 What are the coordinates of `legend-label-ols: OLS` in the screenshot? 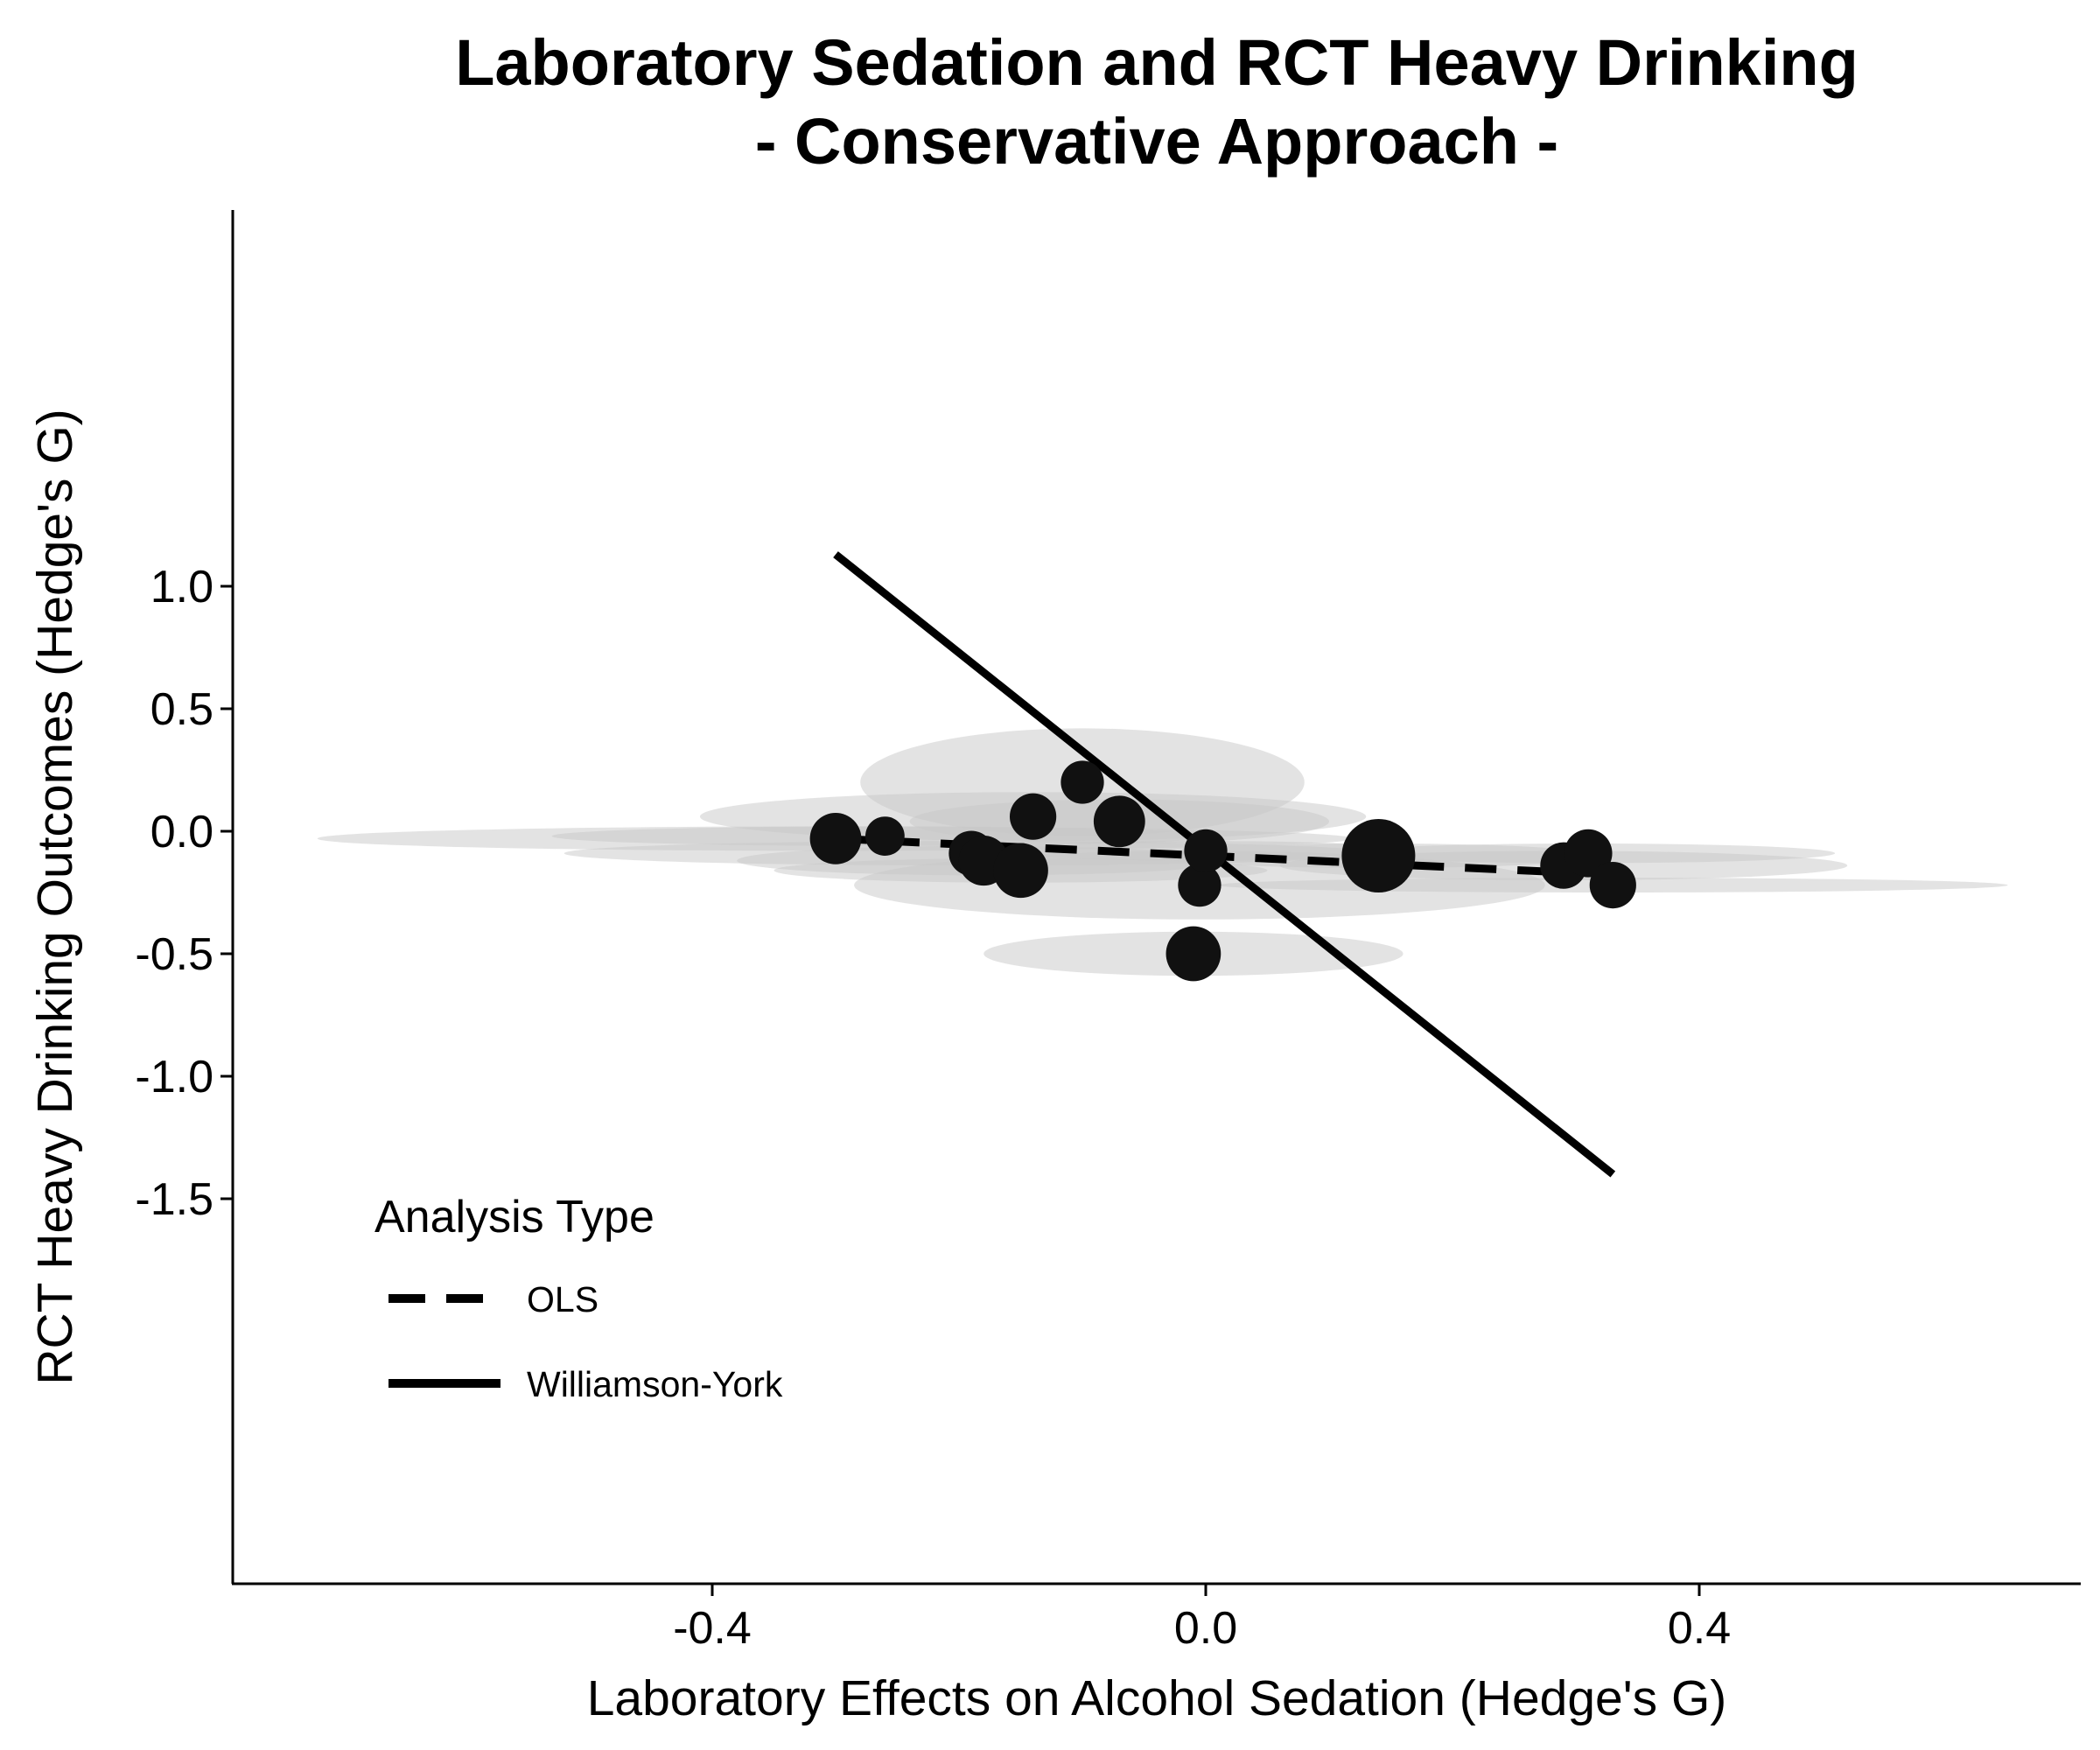 It's located at (562, 1299).